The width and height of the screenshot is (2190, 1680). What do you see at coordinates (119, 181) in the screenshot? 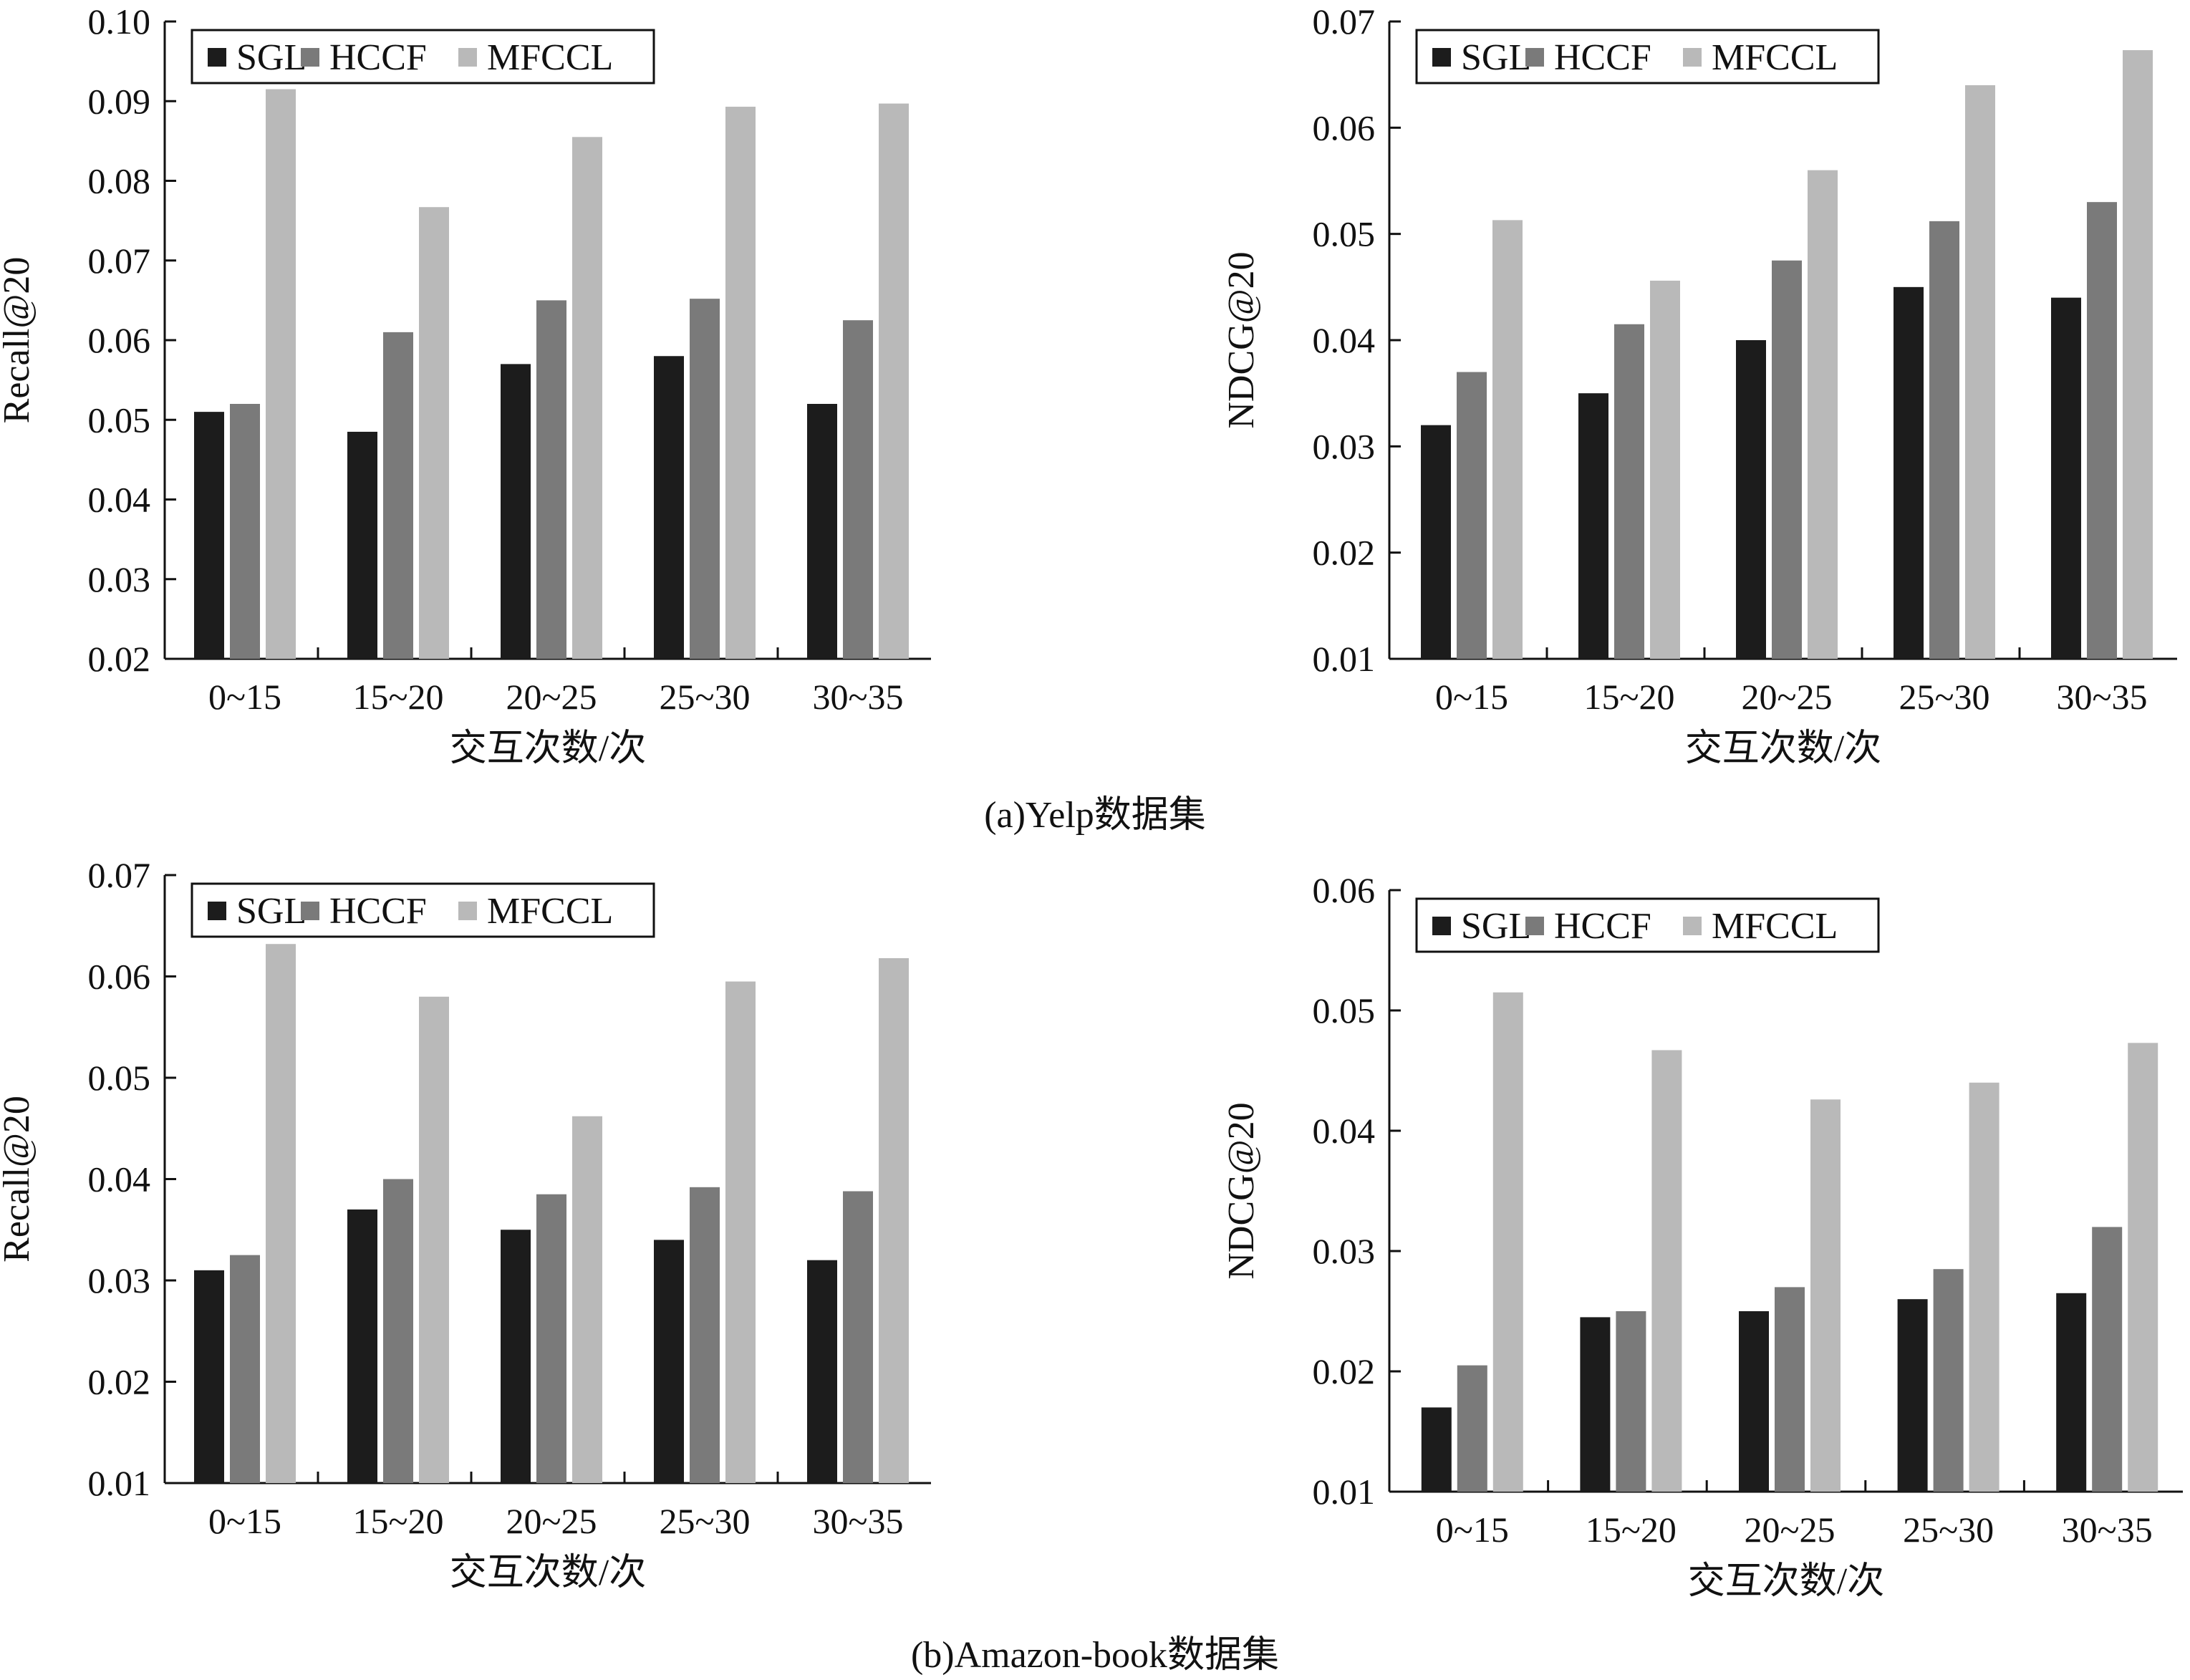
I see `y-tick-label: 0.08` at bounding box center [119, 181].